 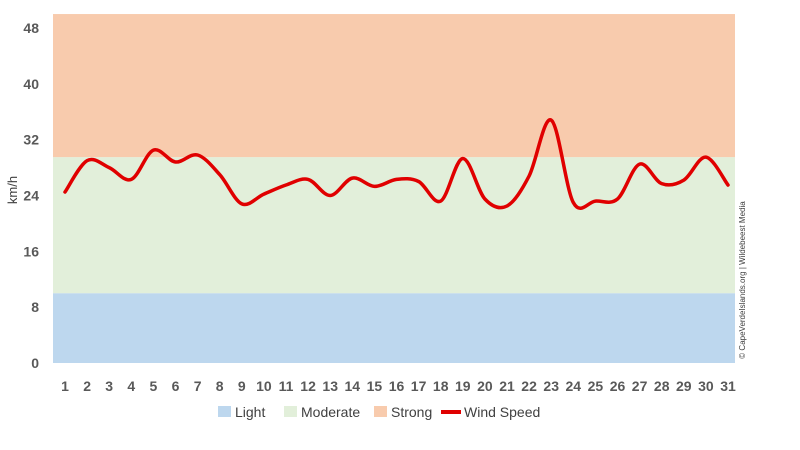 I want to click on x-tick-label: 15, so click(x=375, y=386).